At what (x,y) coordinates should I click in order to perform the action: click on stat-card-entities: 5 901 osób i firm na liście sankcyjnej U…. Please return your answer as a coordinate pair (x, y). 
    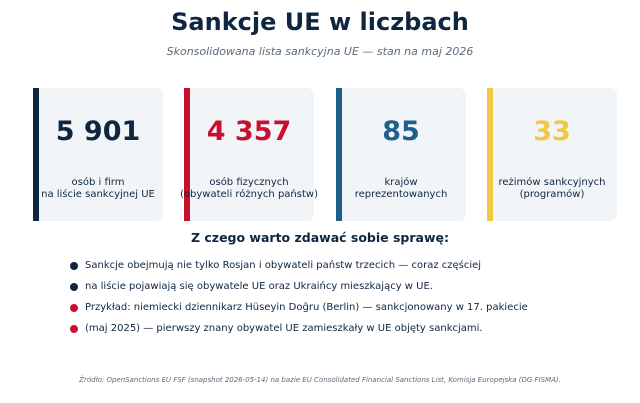
    Looking at the image, I should click on (98, 154).